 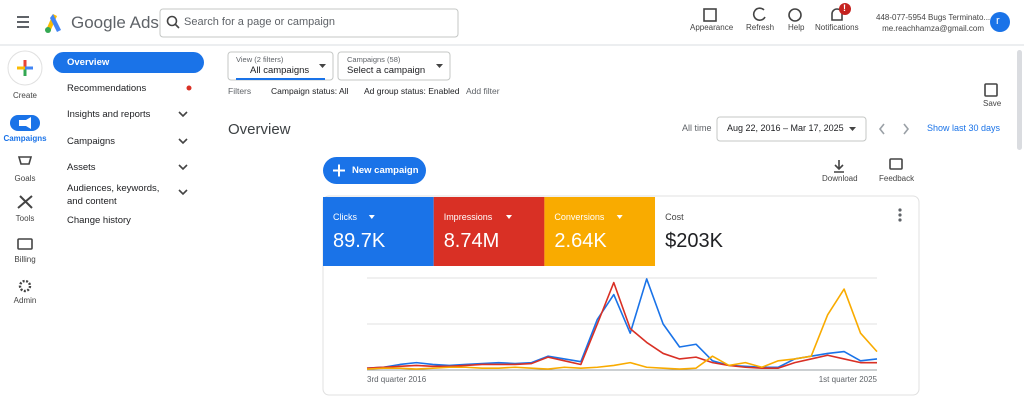 I want to click on header-action-label: Notifications, so click(x=837, y=27).